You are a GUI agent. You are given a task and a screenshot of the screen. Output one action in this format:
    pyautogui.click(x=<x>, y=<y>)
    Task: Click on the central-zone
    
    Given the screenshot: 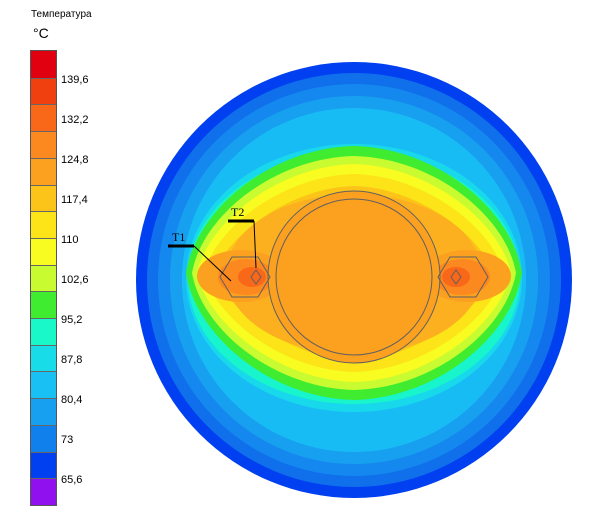 What is the action you would take?
    pyautogui.click(x=354, y=277)
    